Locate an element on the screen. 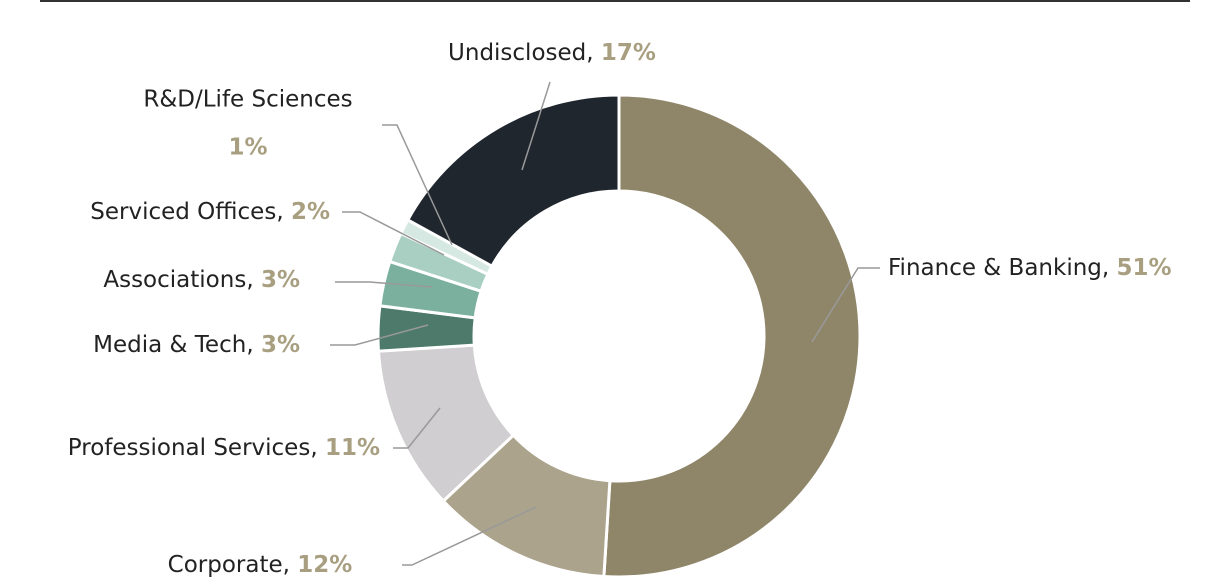 The image size is (1225, 579). slice-label: Professional Services, 11% is located at coordinates (224, 448).